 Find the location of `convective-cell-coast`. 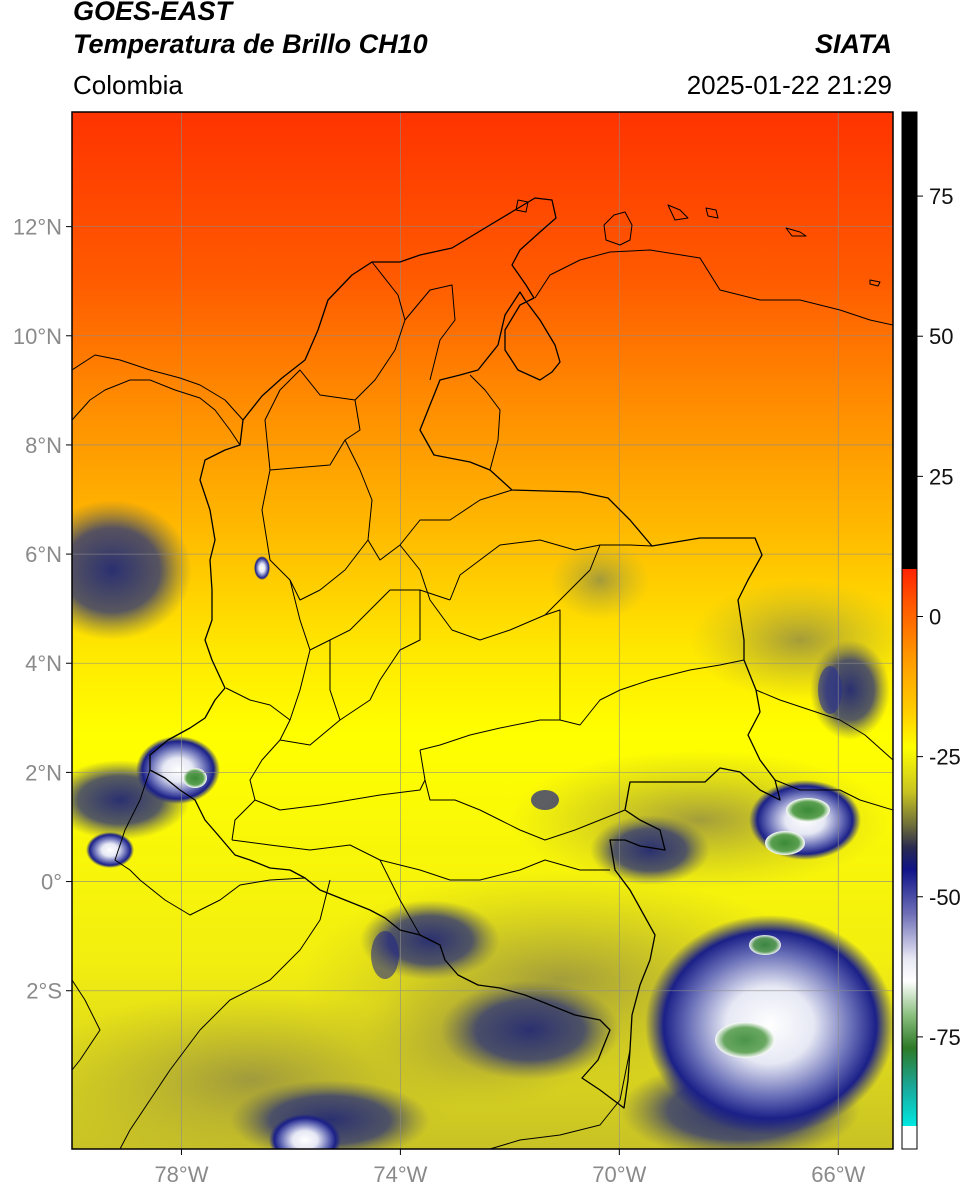

convective-cell-coast is located at coordinates (178, 770).